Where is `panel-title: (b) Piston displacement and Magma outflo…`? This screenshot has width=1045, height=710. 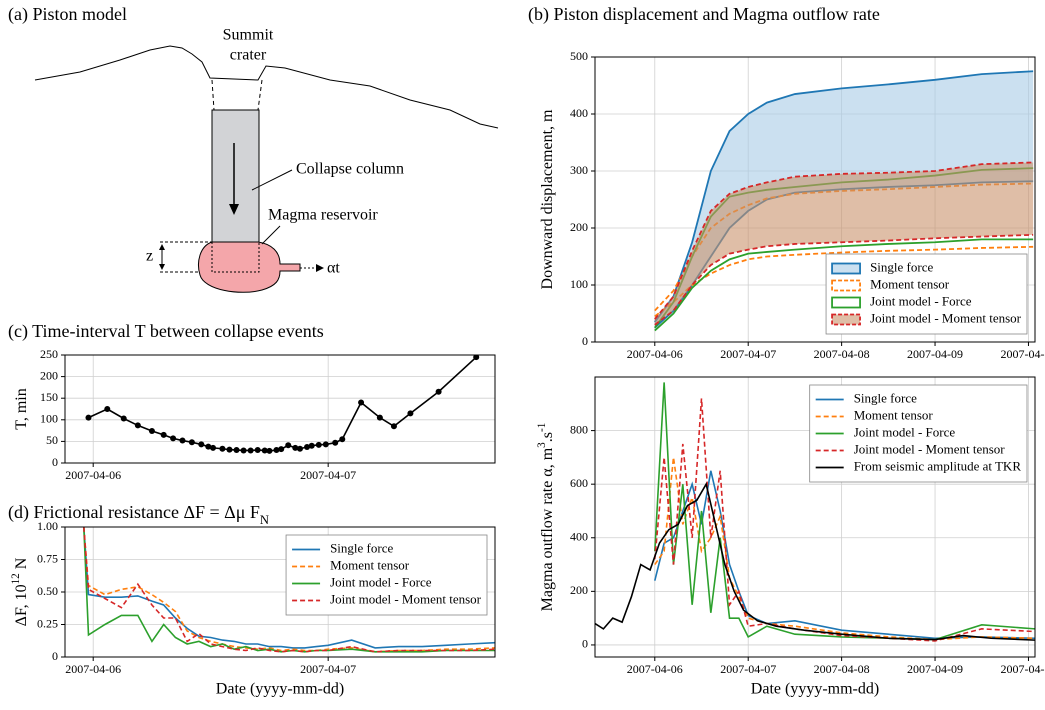
panel-title: (b) Piston displacement and Magma outflo… is located at coordinates (704, 14).